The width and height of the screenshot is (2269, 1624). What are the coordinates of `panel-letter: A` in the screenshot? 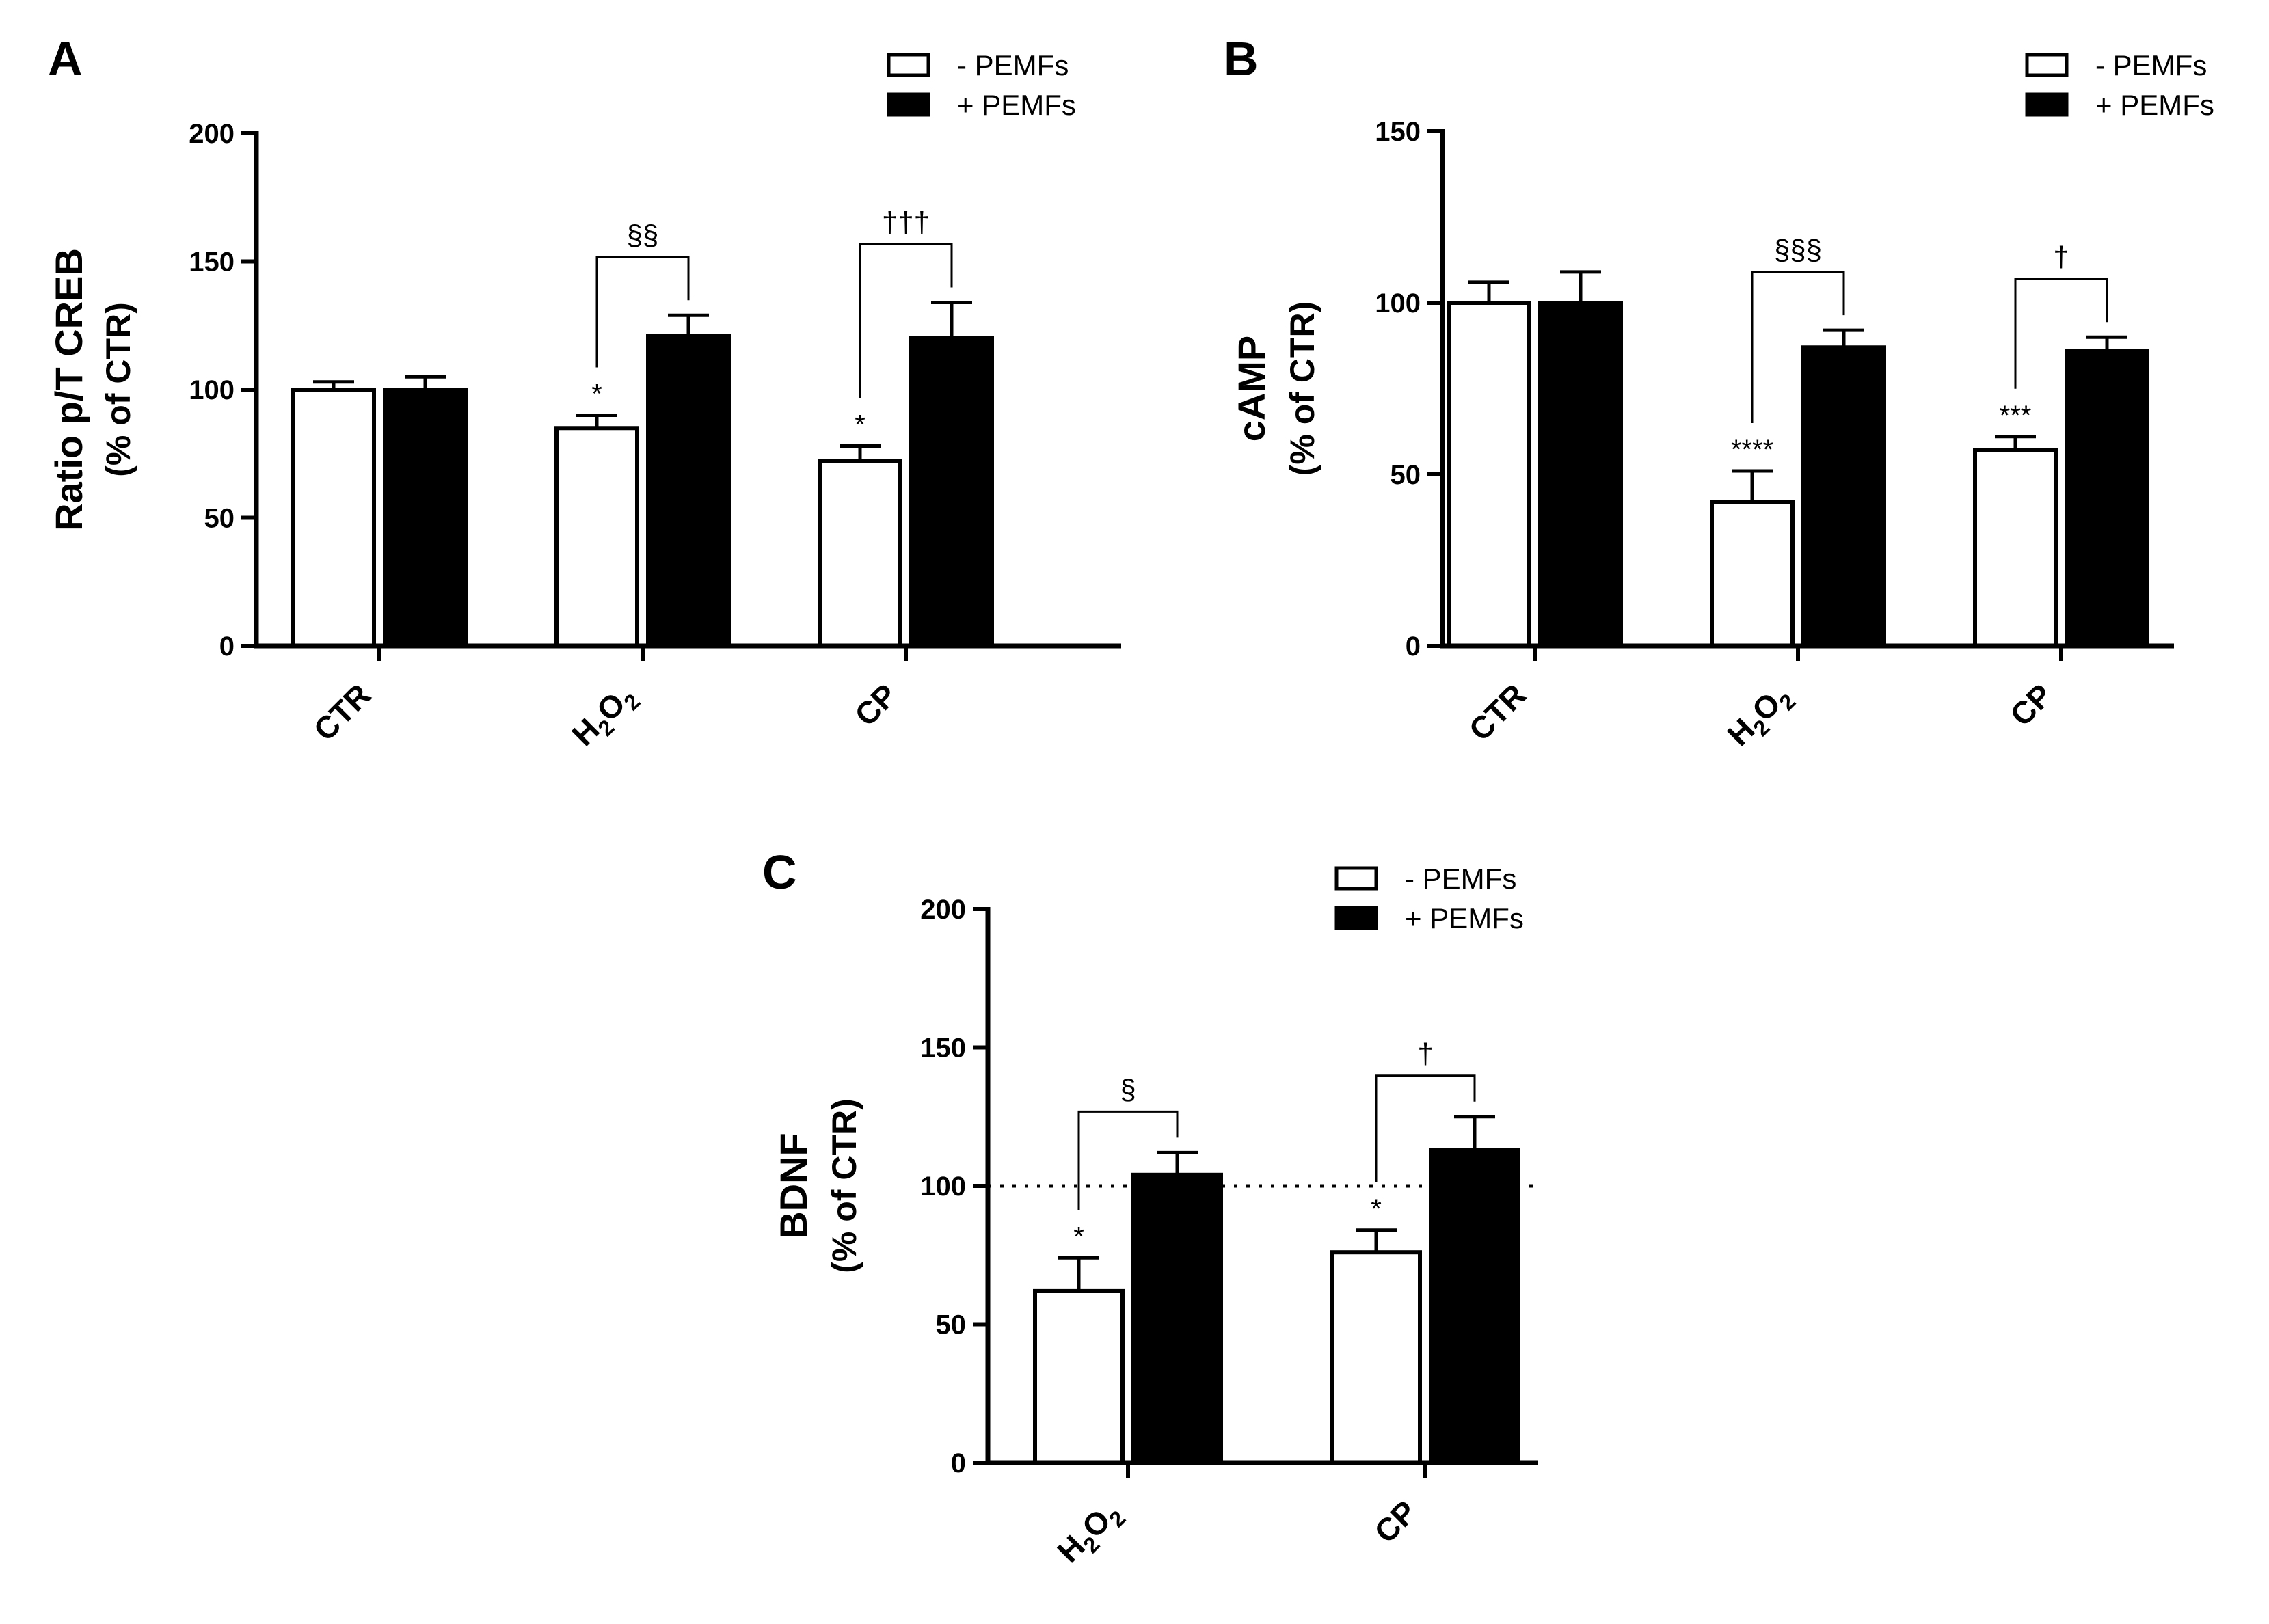 It's located at (65, 58).